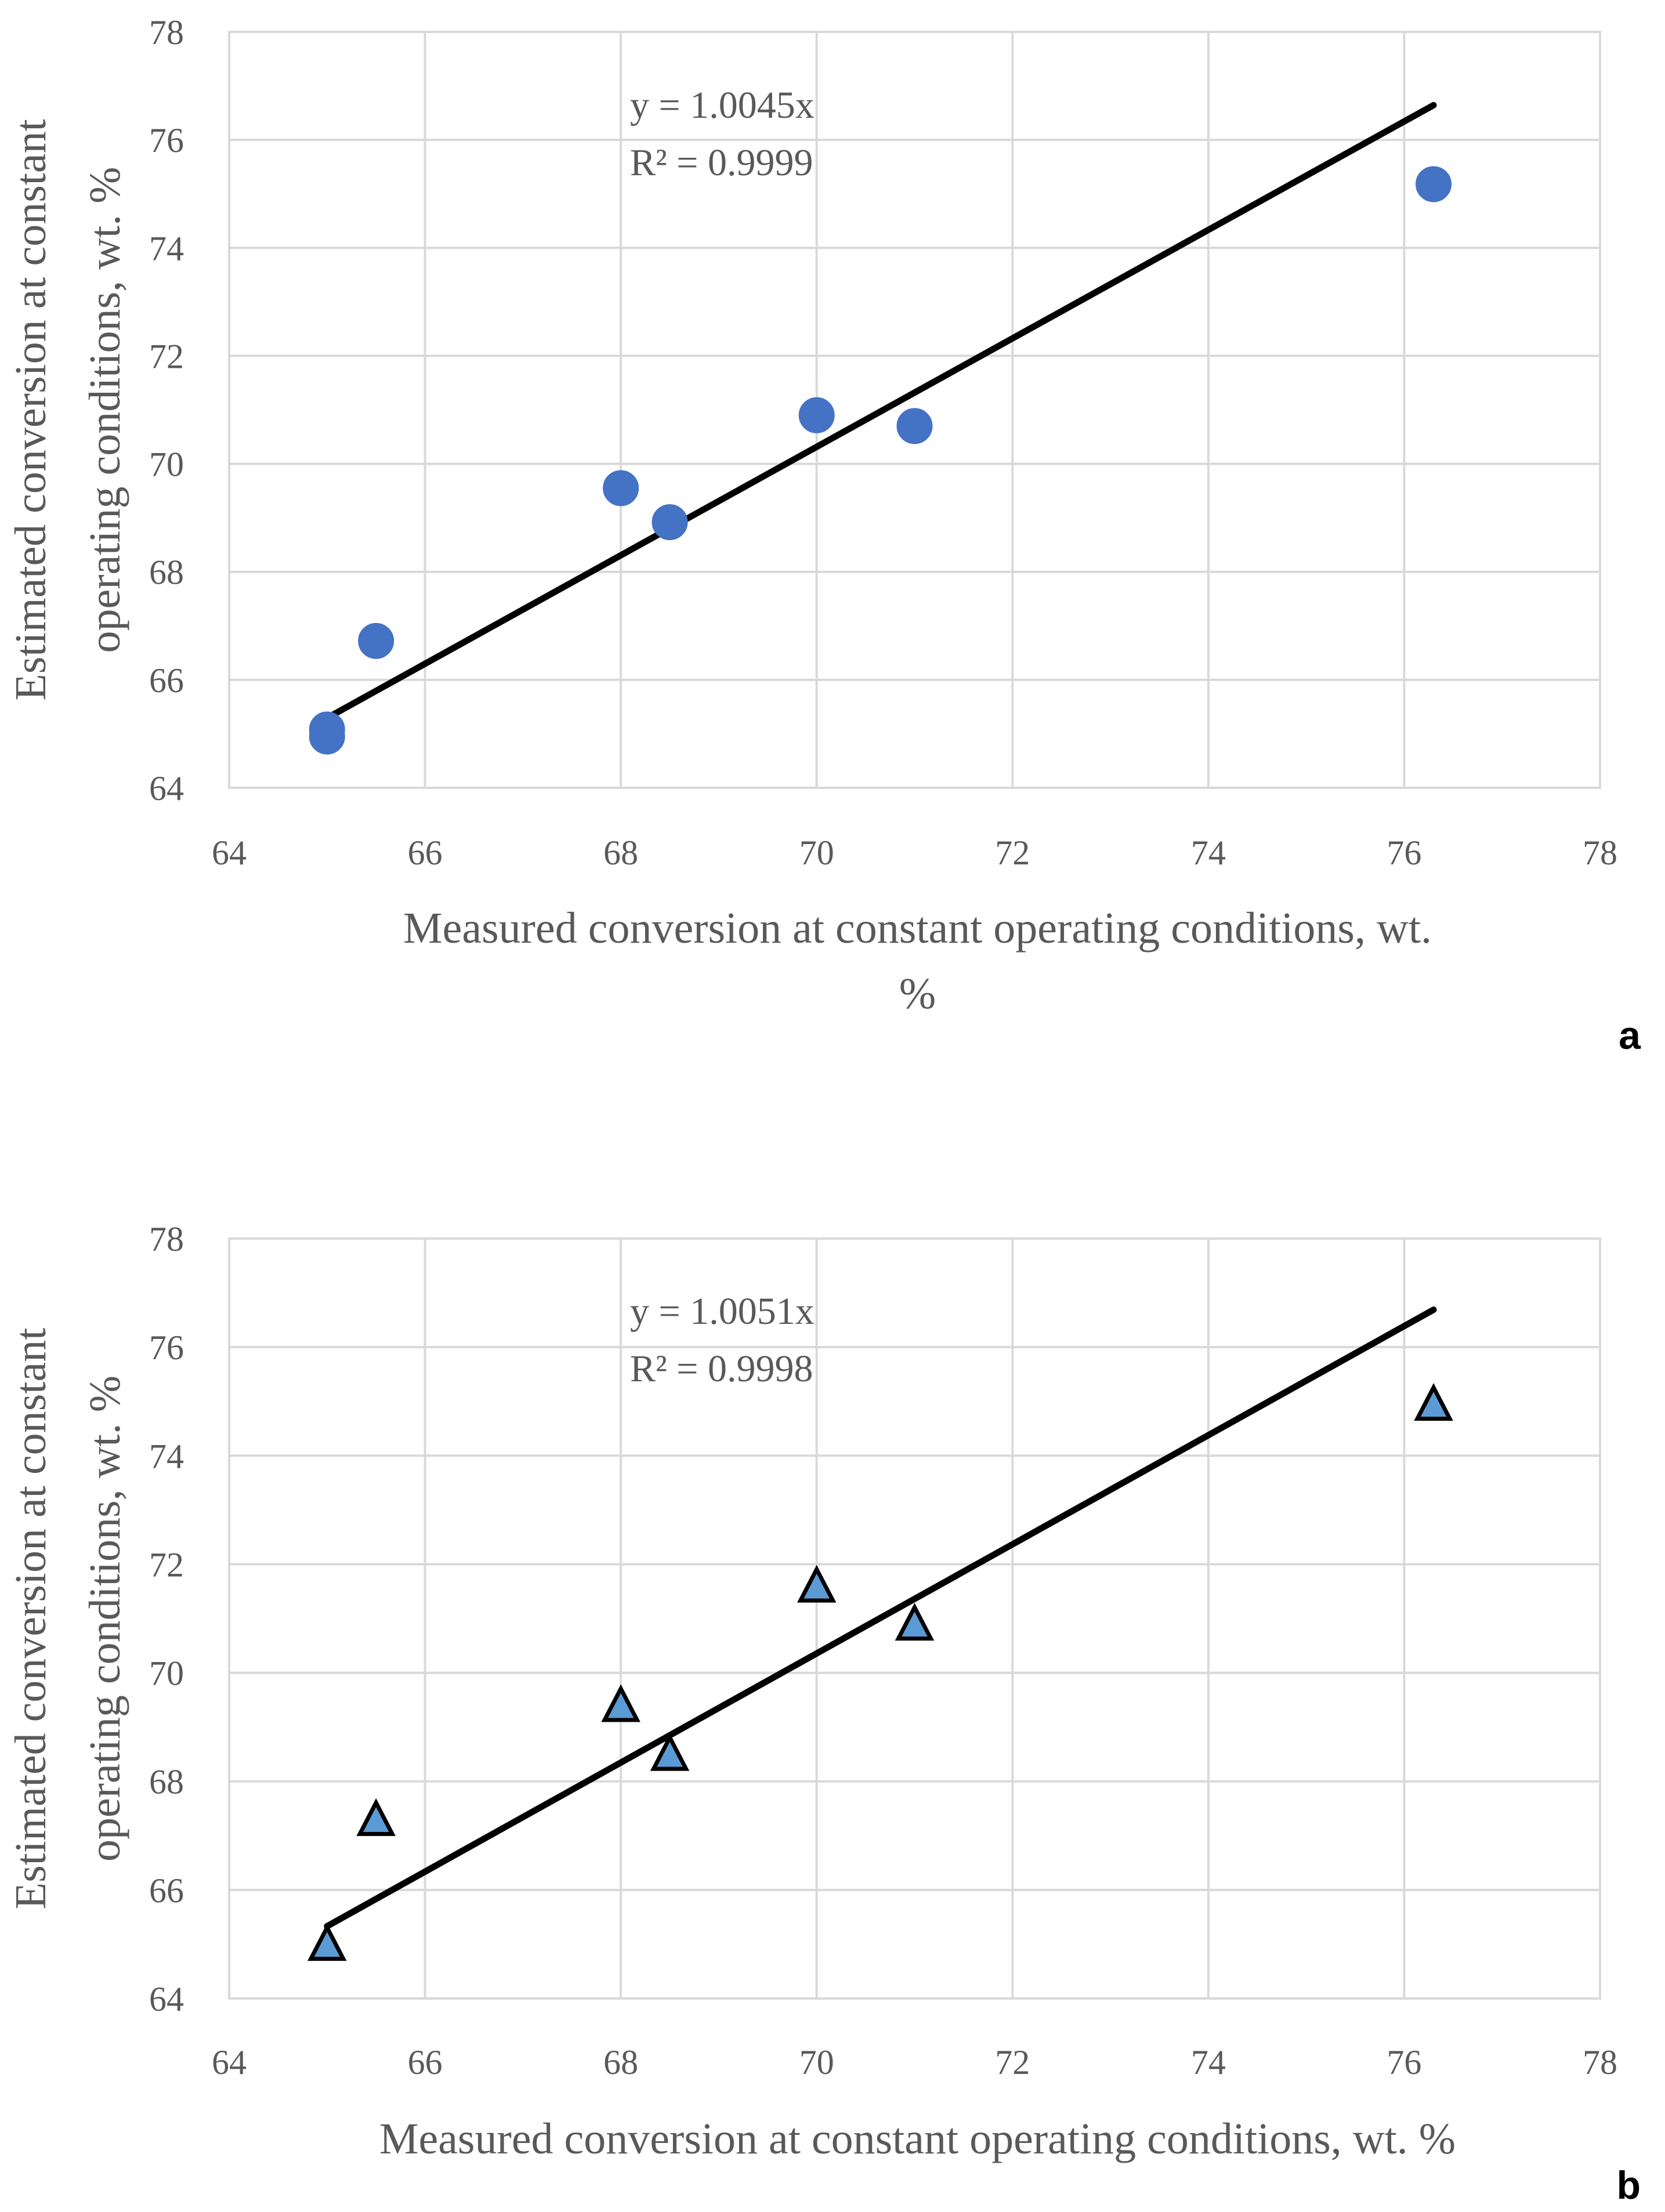 The image size is (1665, 2212). Describe the element at coordinates (722, 1311) in the screenshot. I see `trendline-equation: y = 1.0051x` at that location.